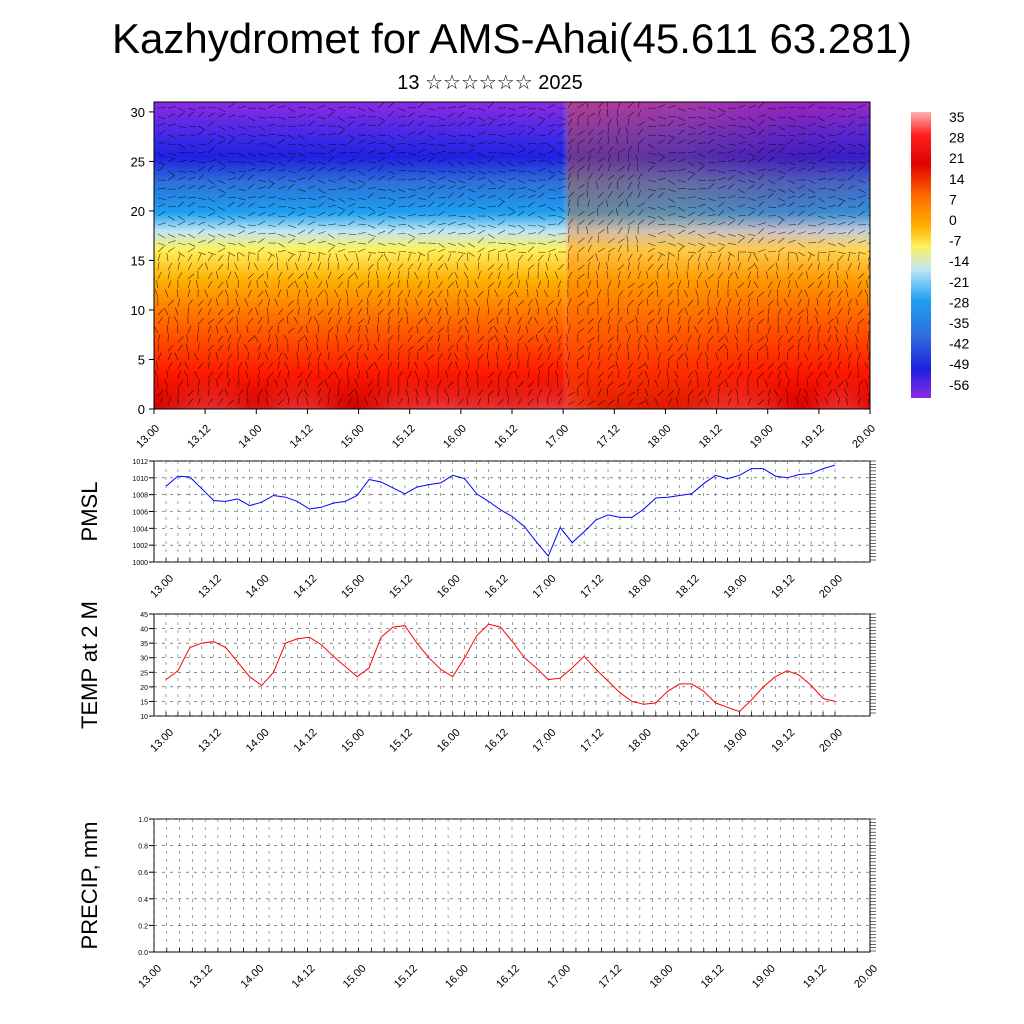 This screenshot has width=1024, height=1024. What do you see at coordinates (660, 437) in the screenshot?
I see `x-tick-label: 18.00` at bounding box center [660, 437].